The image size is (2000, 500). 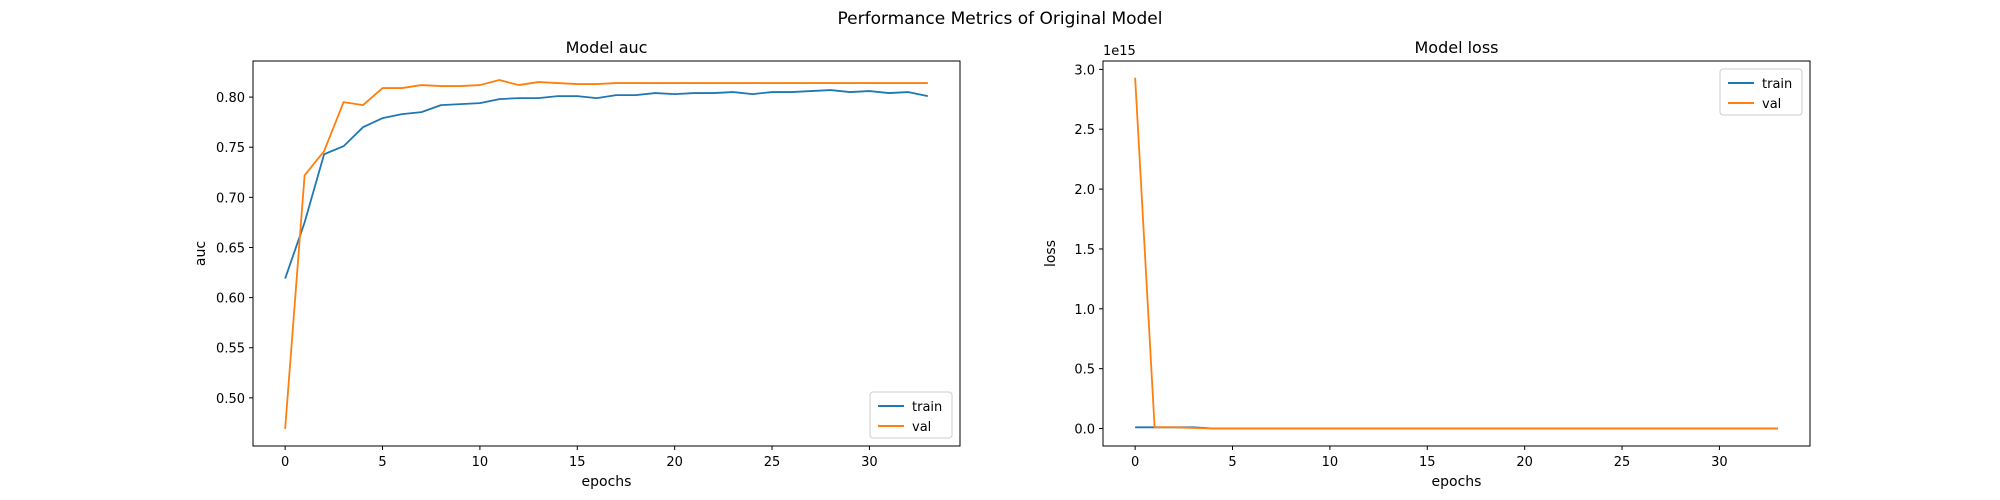 What do you see at coordinates (1719, 462) in the screenshot?
I see `loss-xtick-label: 30` at bounding box center [1719, 462].